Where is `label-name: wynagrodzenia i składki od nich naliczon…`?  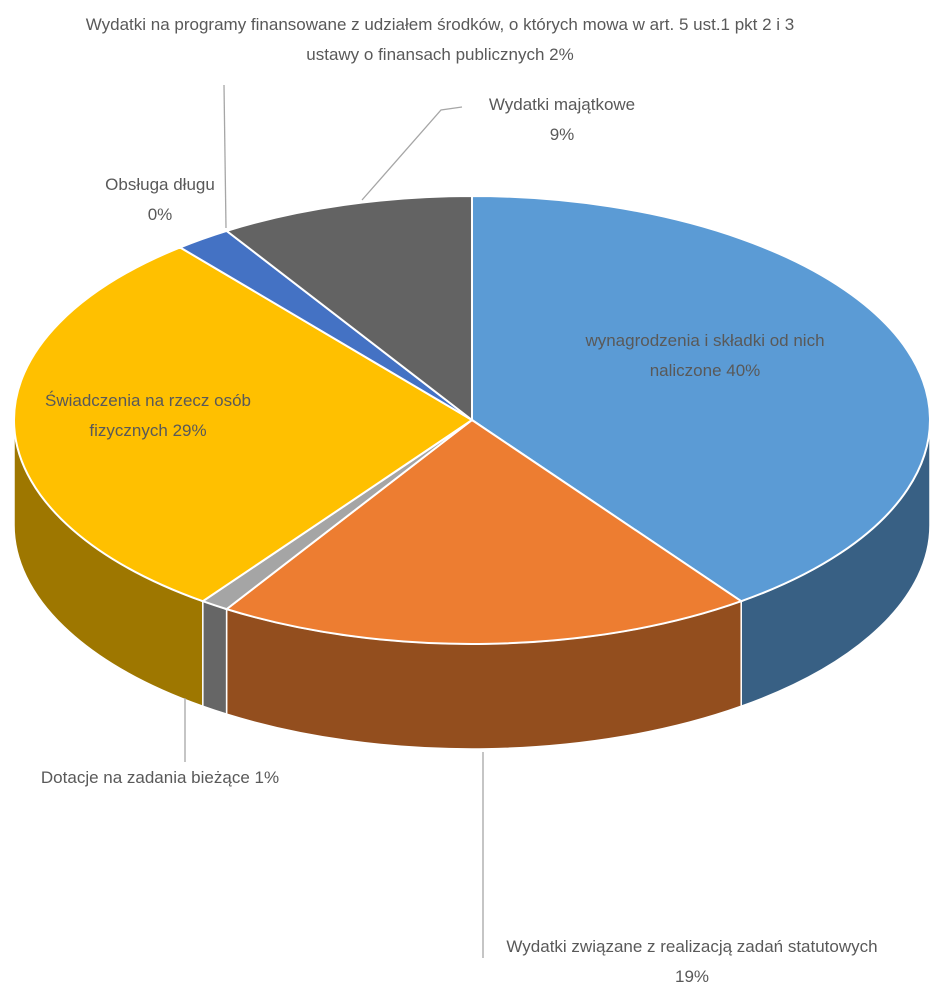 label-name: wynagrodzenia i składki od nich naliczon… is located at coordinates (705, 355).